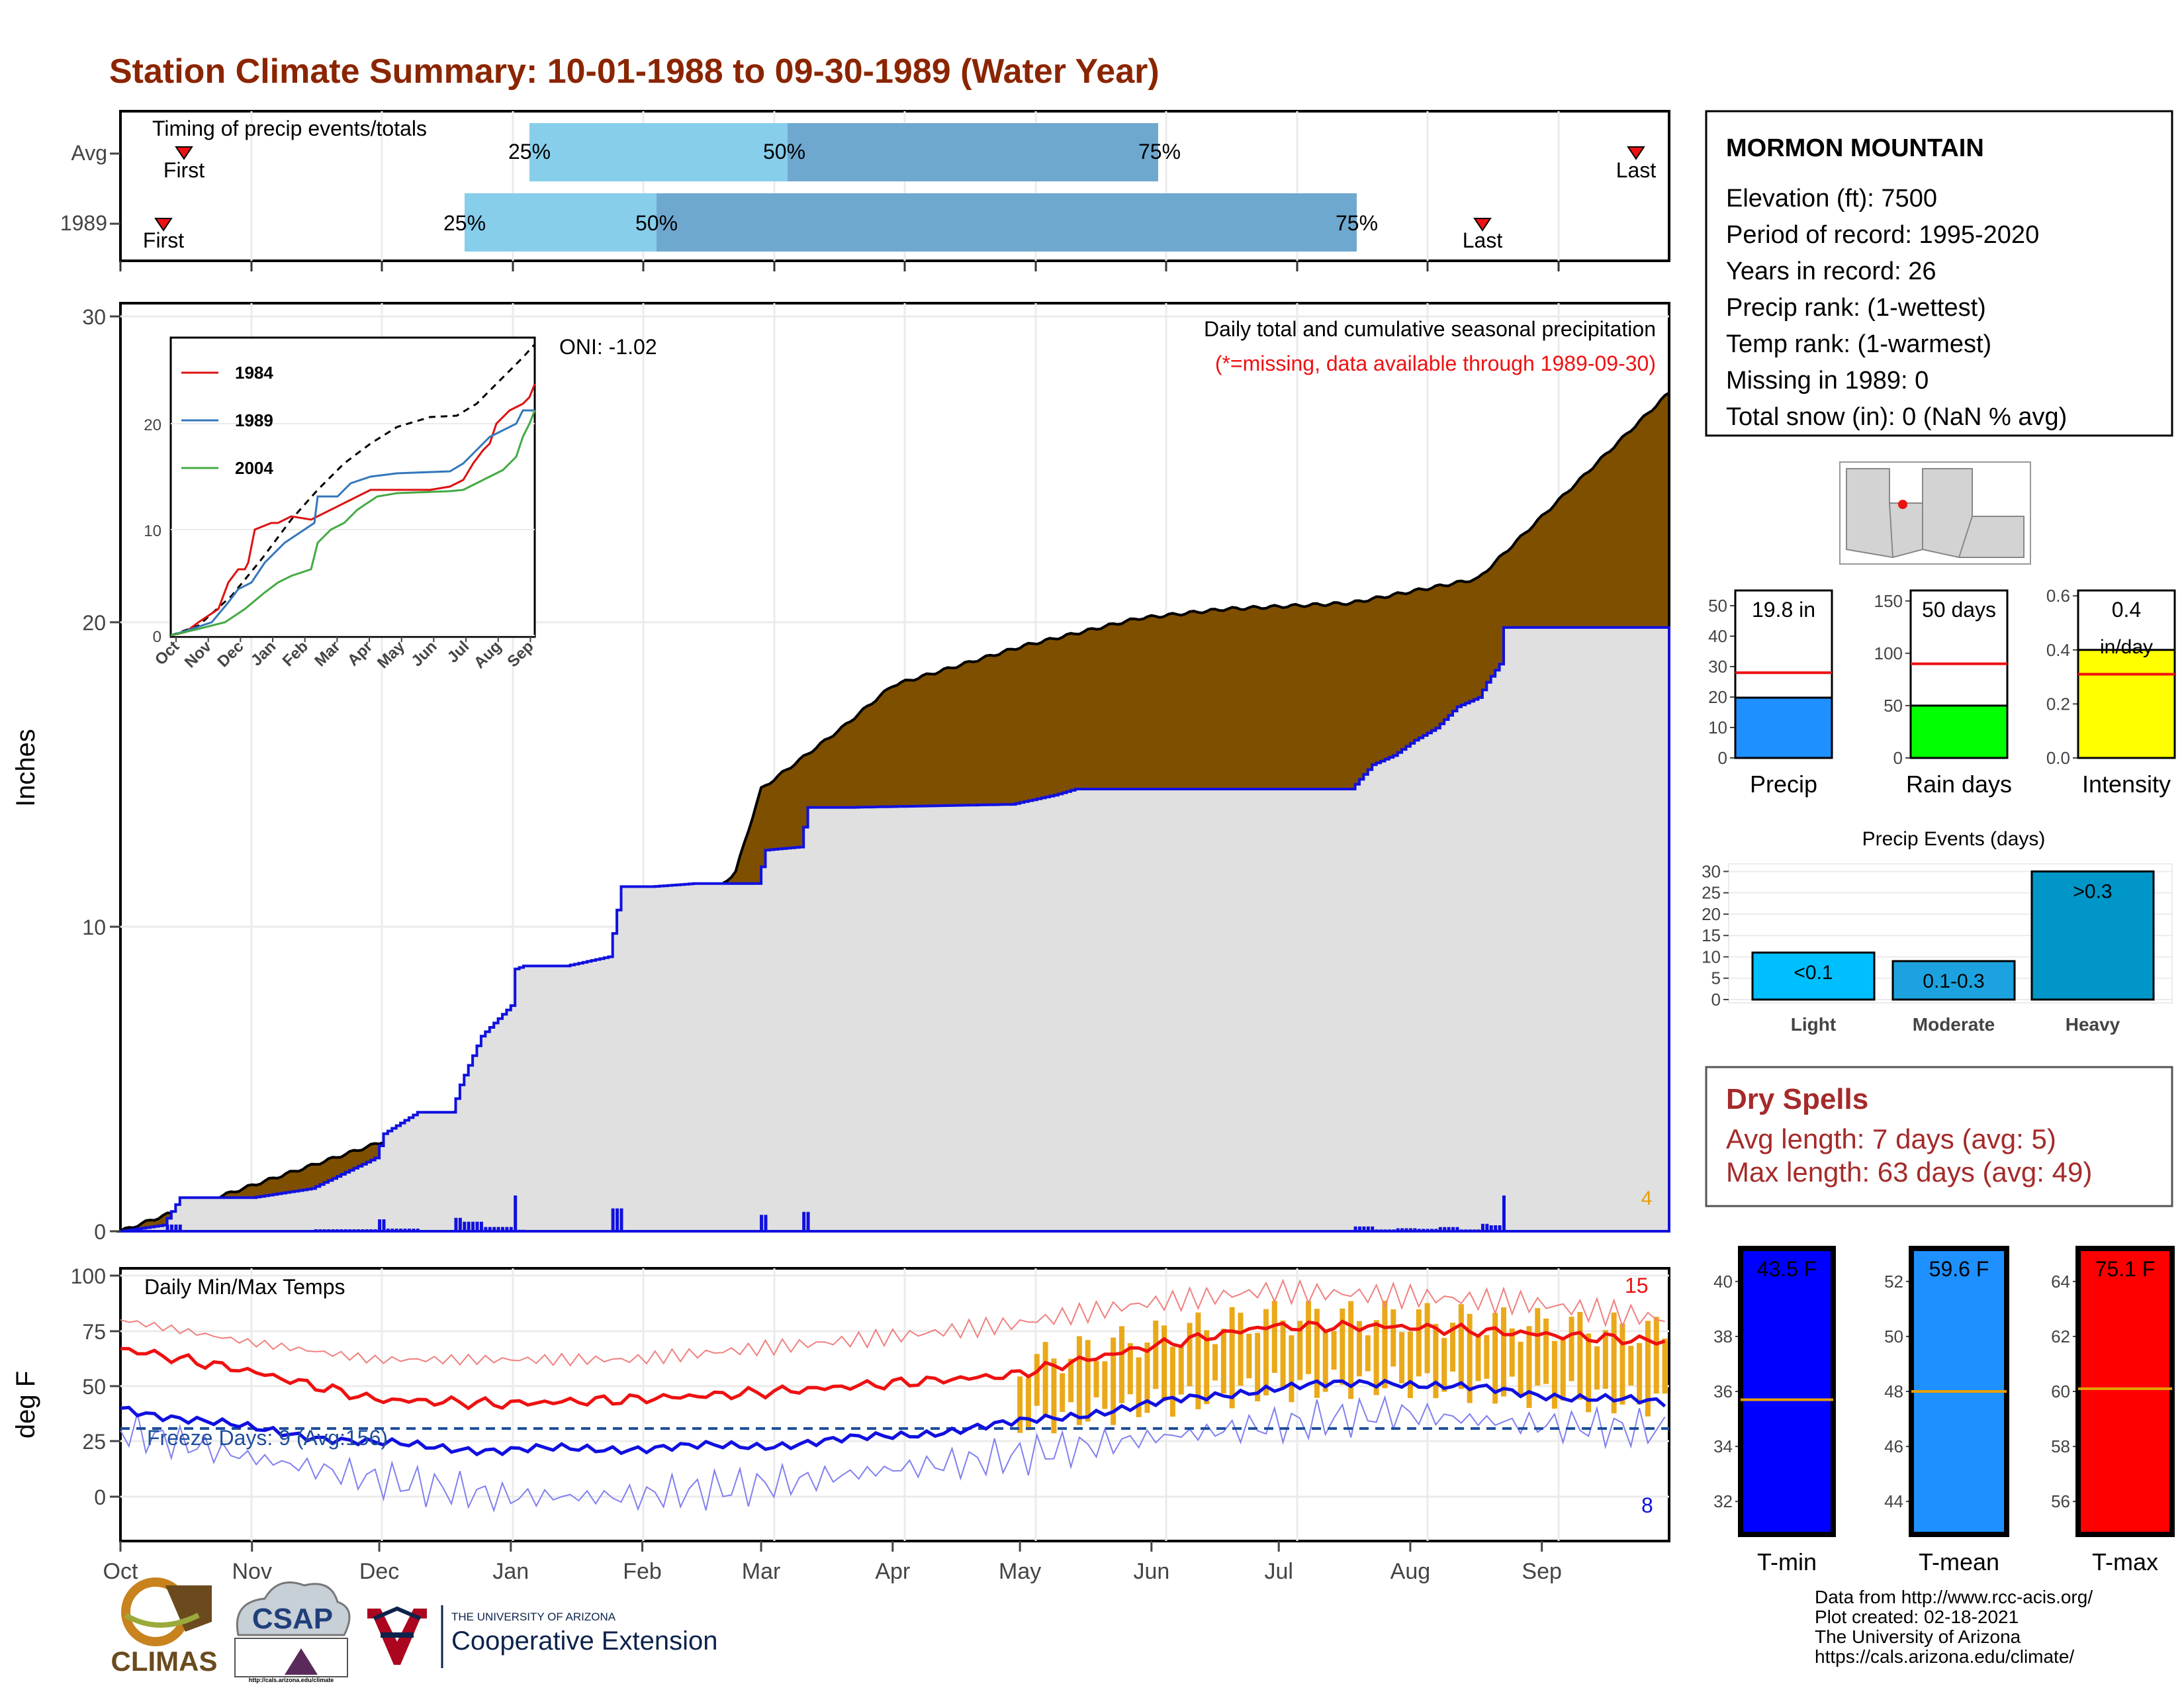 The height and width of the screenshot is (1688, 2184). What do you see at coordinates (529, 152) in the screenshot?
I see `avg-q25-label: 25%` at bounding box center [529, 152].